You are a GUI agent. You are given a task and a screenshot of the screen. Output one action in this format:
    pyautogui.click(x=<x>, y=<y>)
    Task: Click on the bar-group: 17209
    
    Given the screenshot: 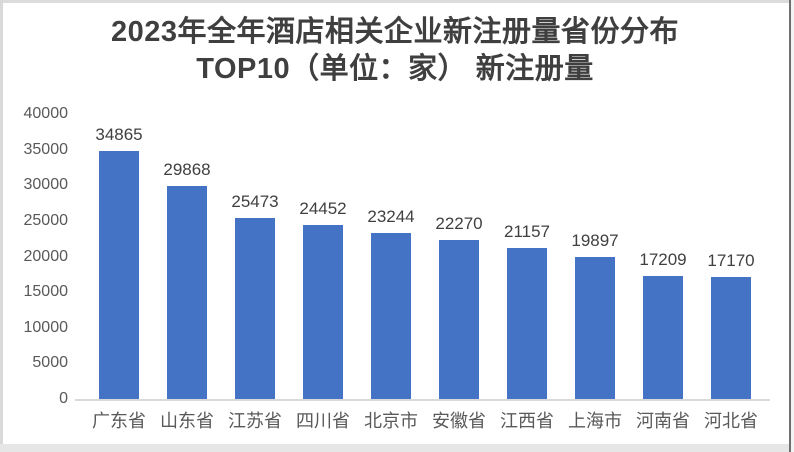 What is the action you would take?
    pyautogui.click(x=663, y=256)
    